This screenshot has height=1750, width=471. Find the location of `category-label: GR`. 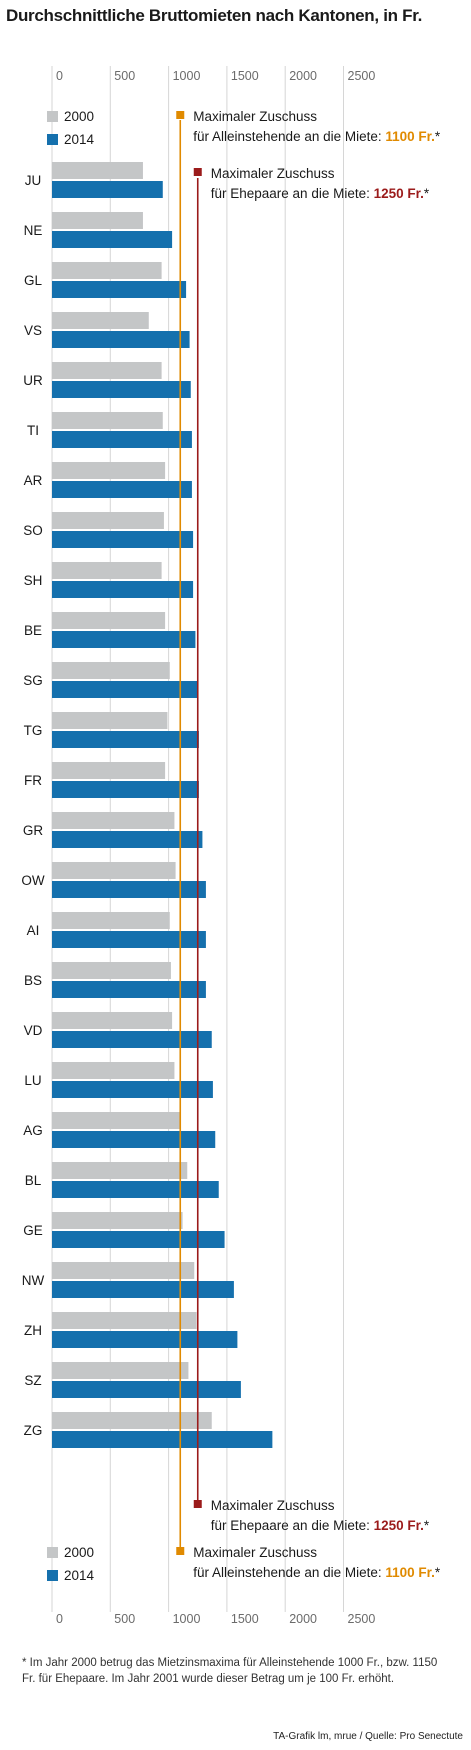

category-label: GR is located at coordinates (33, 830).